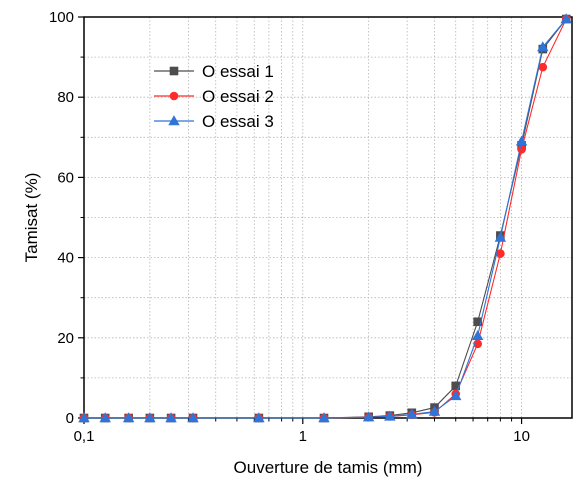  What do you see at coordinates (70, 418) in the screenshot?
I see `y-tick-label: 0` at bounding box center [70, 418].